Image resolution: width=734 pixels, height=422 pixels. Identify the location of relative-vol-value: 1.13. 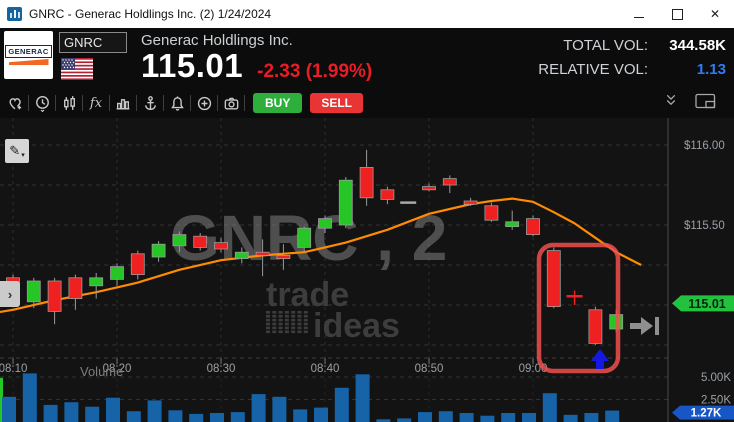
(711, 69).